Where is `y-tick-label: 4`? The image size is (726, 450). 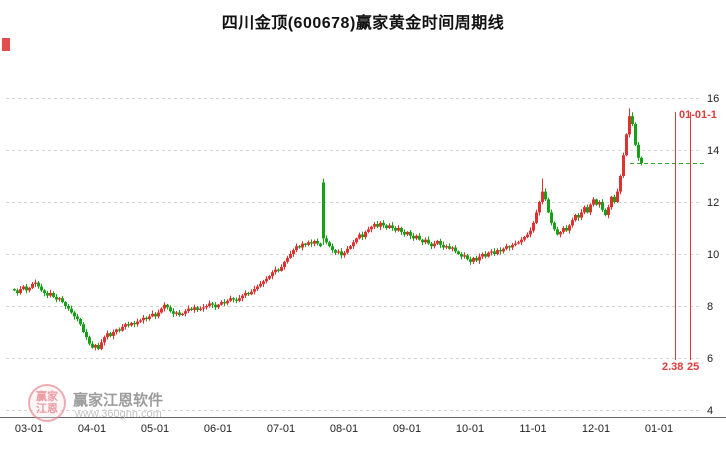 y-tick-label: 4 is located at coordinates (710, 411).